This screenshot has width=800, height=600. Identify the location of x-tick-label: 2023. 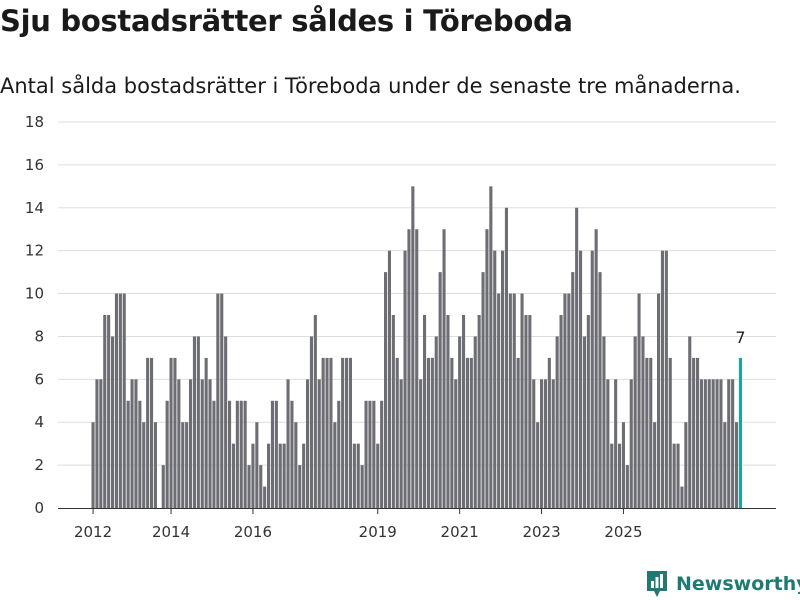
(541, 532).